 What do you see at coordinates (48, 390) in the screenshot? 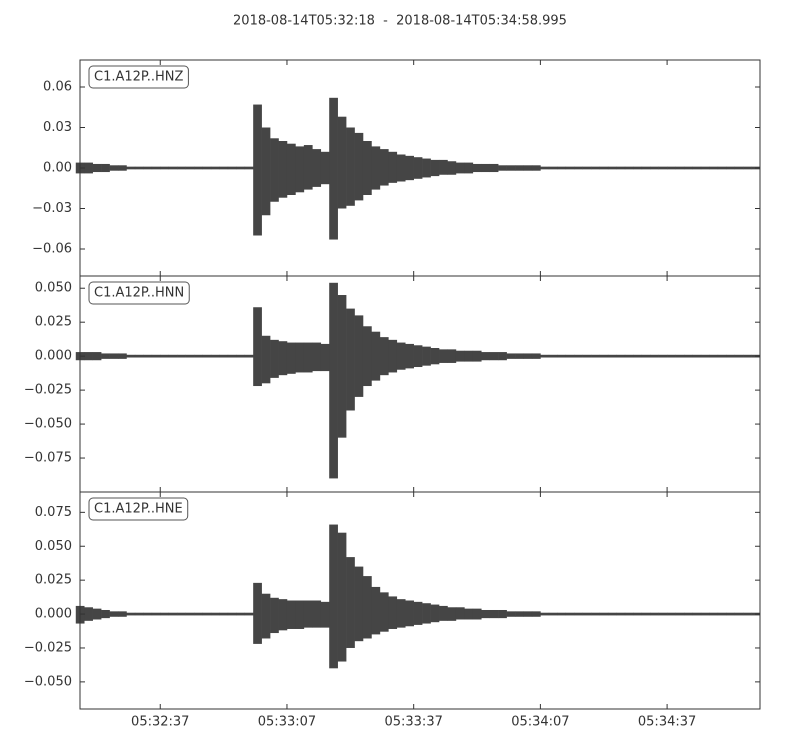
I see `y-tick-label: −0.025` at bounding box center [48, 390].